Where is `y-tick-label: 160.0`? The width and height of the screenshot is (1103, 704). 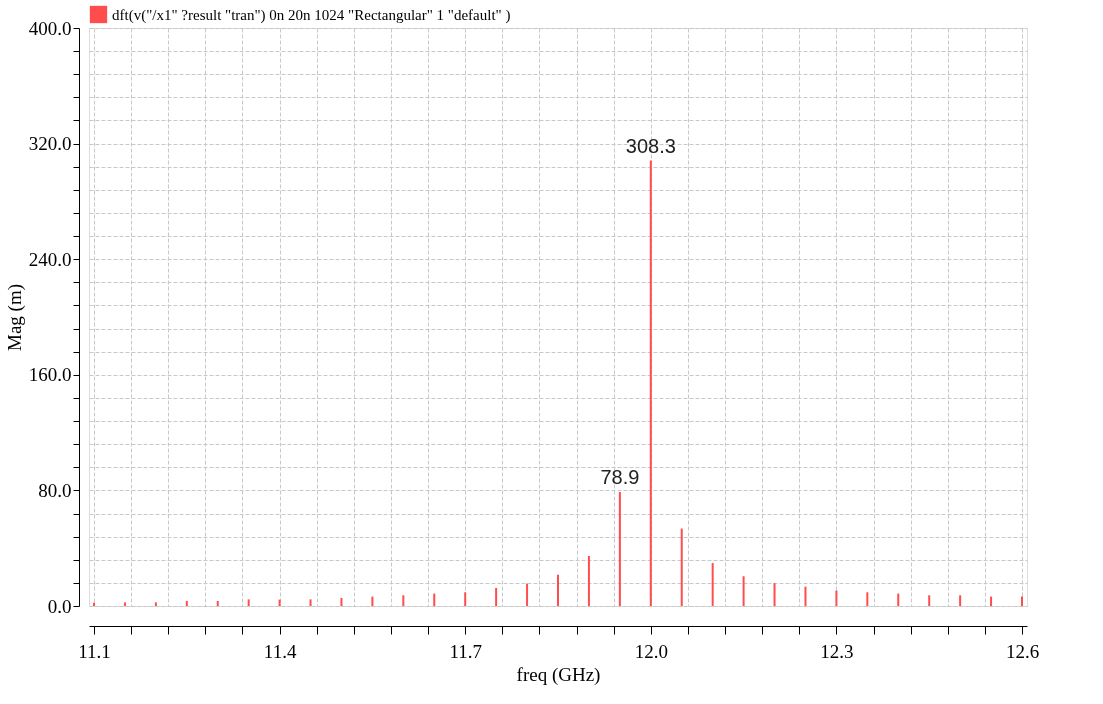
y-tick-label: 160.0 is located at coordinates (50, 375).